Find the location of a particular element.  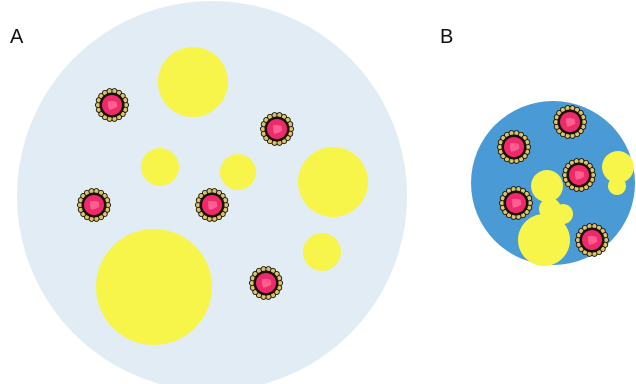

panel-b is located at coordinates (553, 183).